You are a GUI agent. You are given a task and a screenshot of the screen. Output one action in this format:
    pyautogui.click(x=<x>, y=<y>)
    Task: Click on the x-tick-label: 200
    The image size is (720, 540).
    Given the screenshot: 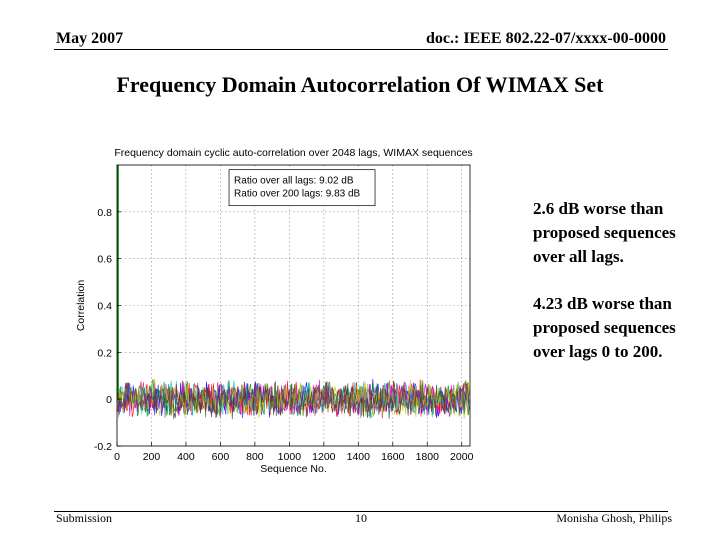 What is the action you would take?
    pyautogui.click(x=152, y=457)
    